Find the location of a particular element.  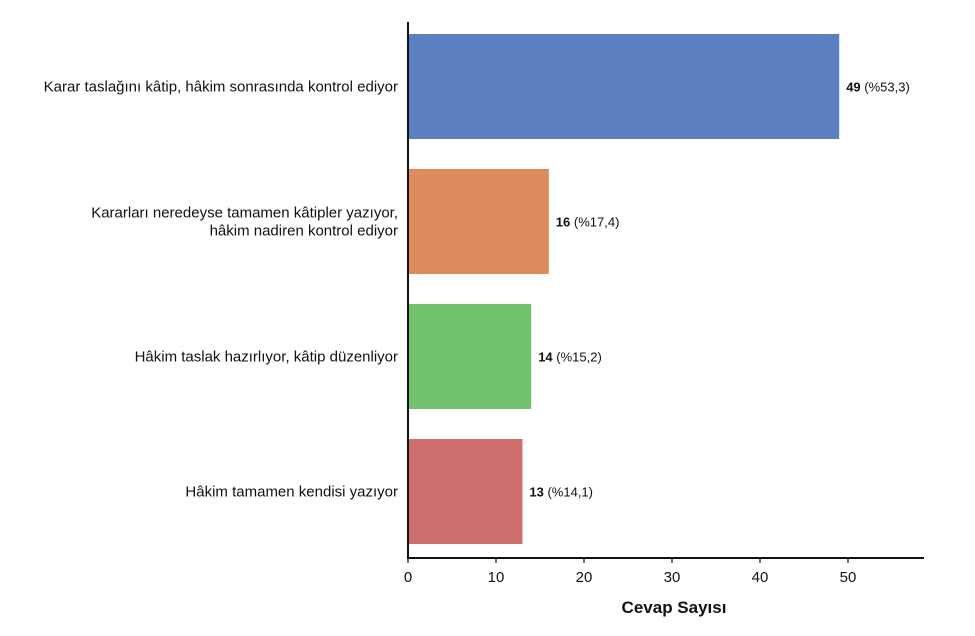

category-label-4: Hâkim tamamen kendisi yazıyor is located at coordinates (291, 492).